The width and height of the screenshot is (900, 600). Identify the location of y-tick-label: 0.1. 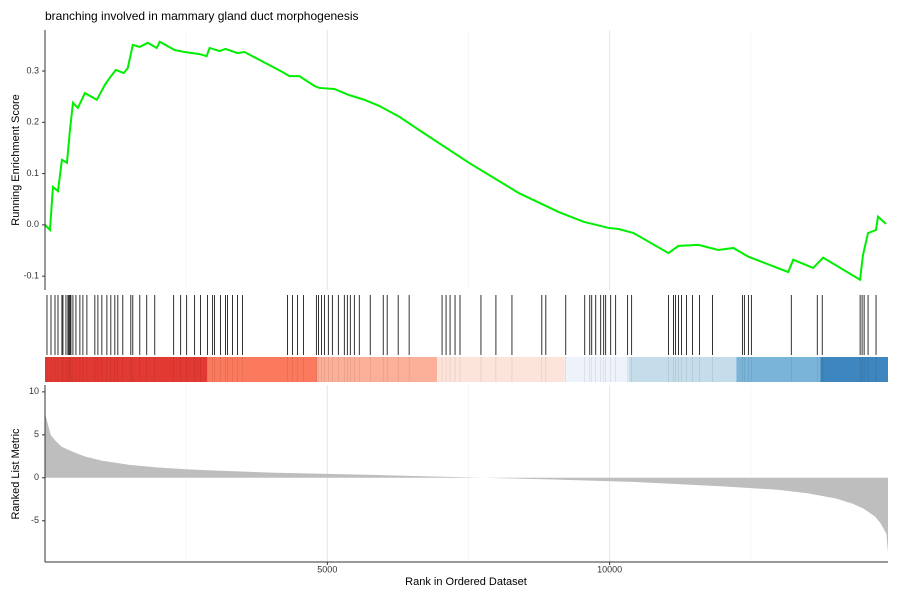
(32, 173).